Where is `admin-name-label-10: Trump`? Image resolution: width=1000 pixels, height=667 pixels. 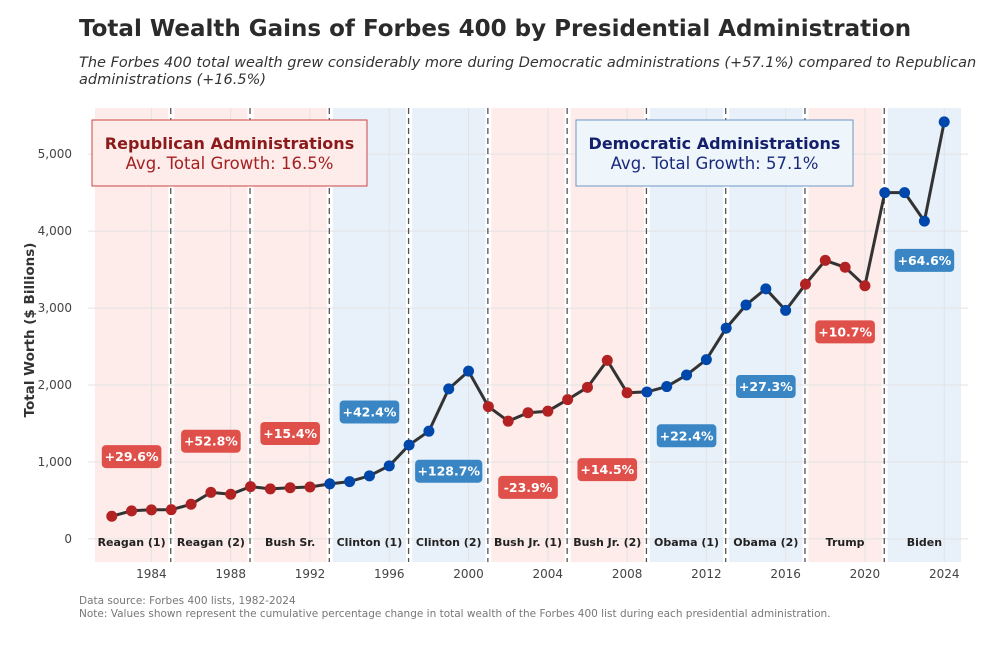 admin-name-label-10: Trump is located at coordinates (845, 542).